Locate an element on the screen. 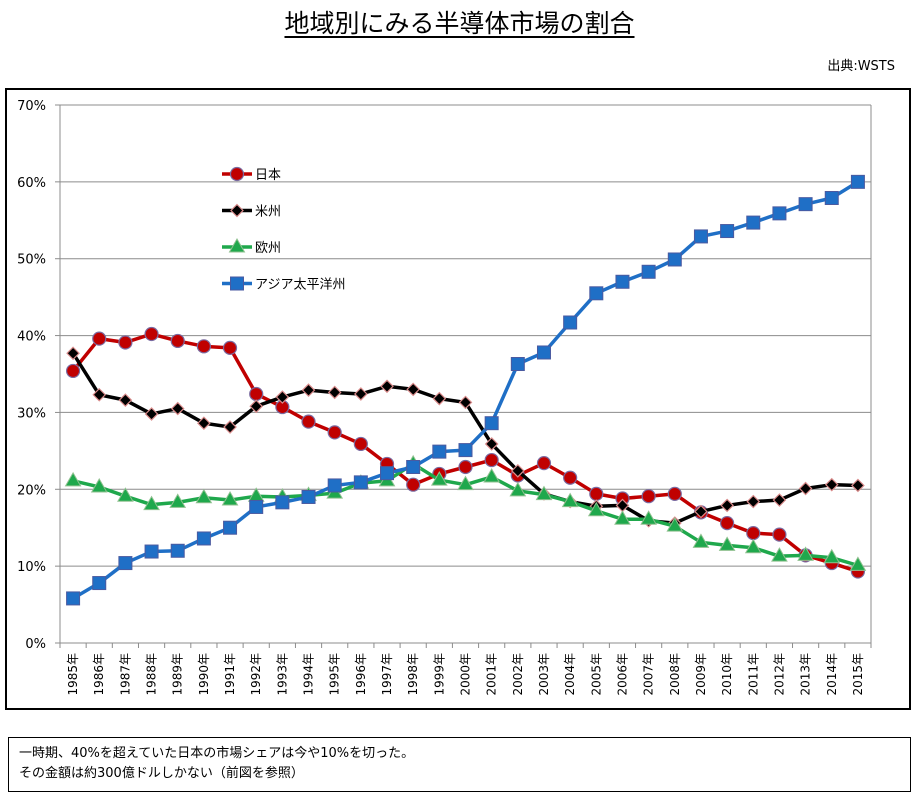  x-tick-label: 2011年 is located at coordinates (753, 674).